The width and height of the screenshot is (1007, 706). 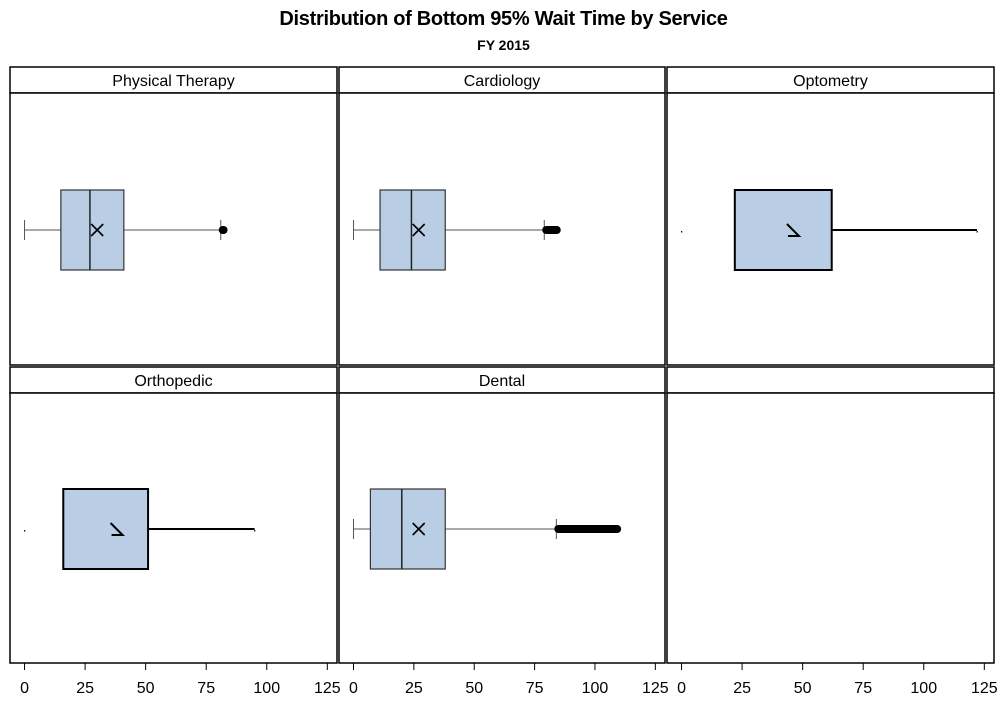 I want to click on mean-marker-optometry, so click(x=794, y=230).